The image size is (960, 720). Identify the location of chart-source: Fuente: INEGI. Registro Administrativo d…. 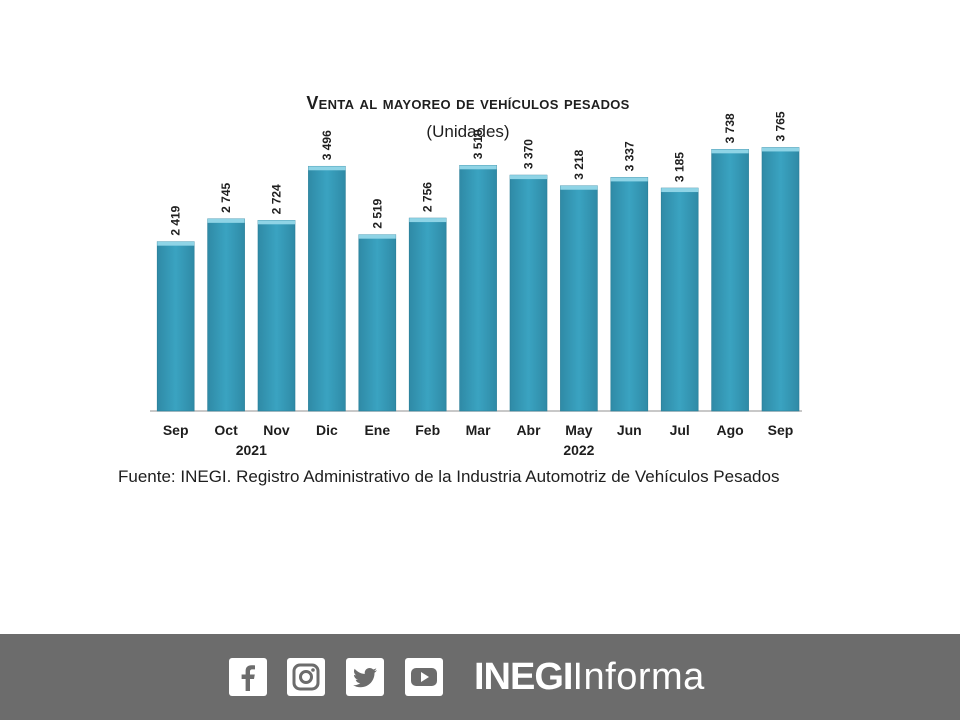
(449, 476).